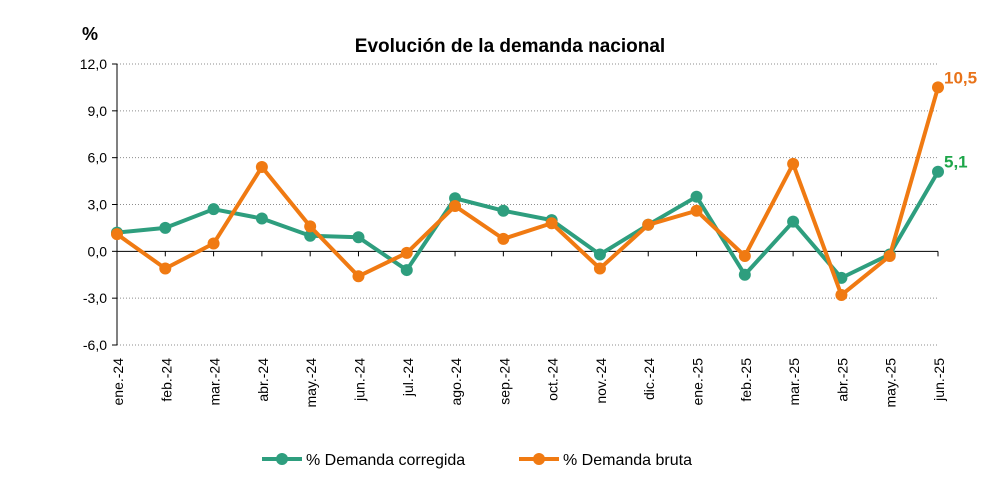  What do you see at coordinates (649, 379) in the screenshot?
I see `x-tick-label: dic.-24` at bounding box center [649, 379].